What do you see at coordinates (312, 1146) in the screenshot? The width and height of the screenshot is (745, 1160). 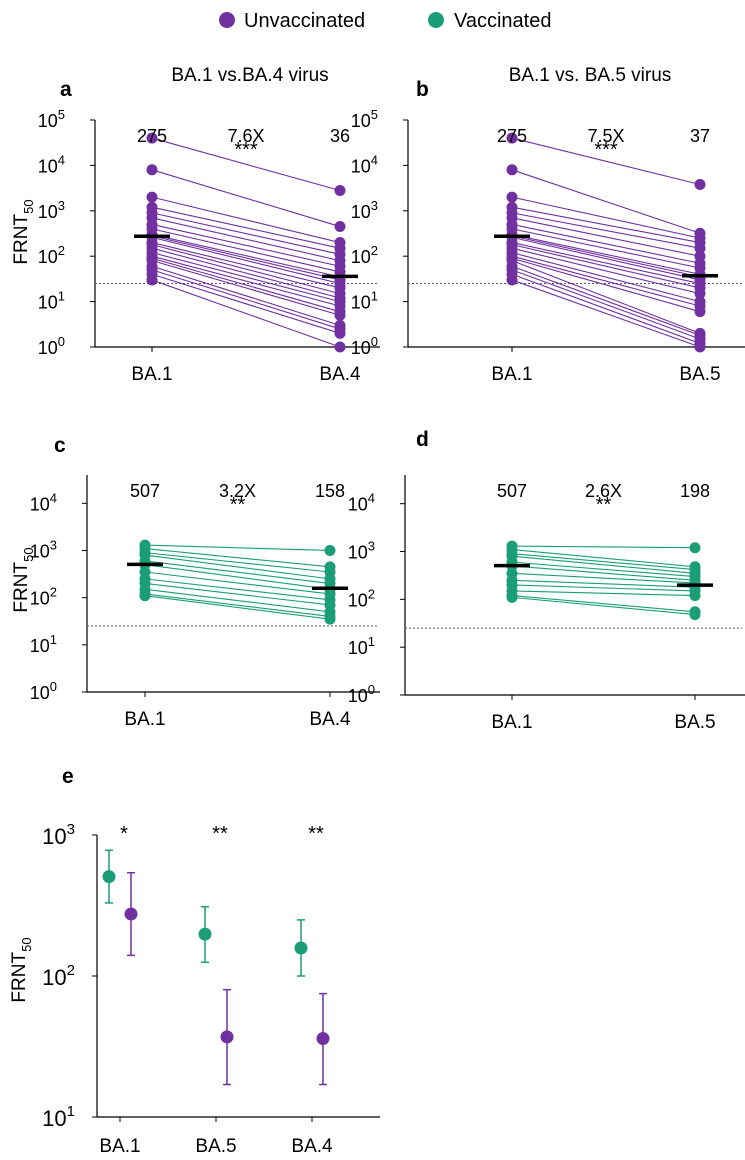 I see `panel-e-x-tick-label: BA.4` at bounding box center [312, 1146].